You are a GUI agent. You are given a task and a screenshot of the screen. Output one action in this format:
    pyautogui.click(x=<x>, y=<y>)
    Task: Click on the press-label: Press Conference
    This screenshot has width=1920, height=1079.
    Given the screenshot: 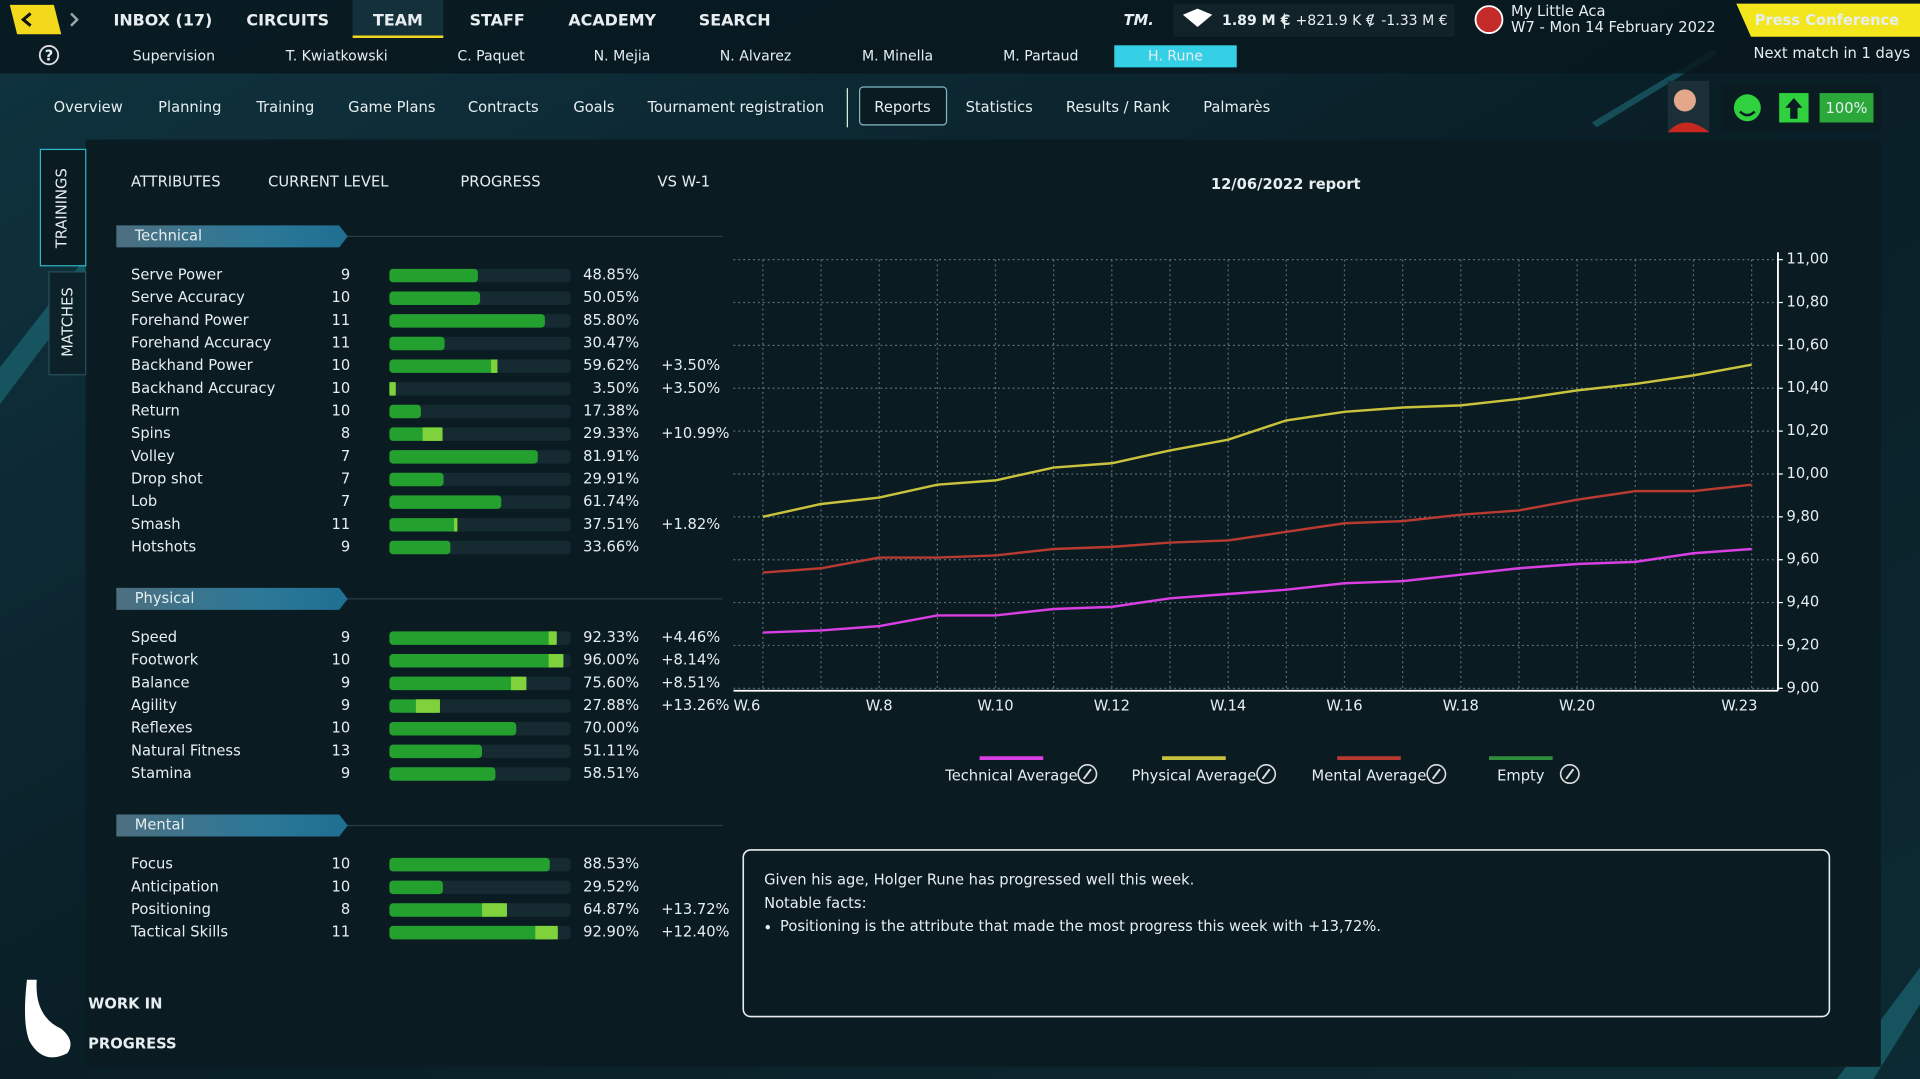 What is the action you would take?
    pyautogui.click(x=1827, y=20)
    